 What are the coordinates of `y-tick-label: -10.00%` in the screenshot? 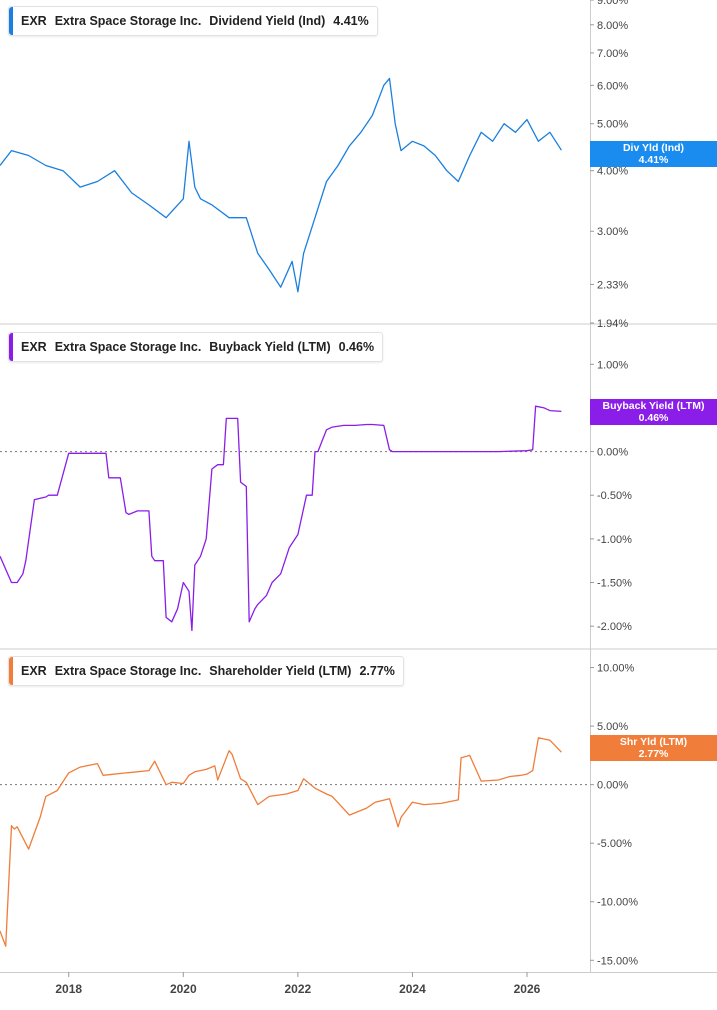 It's located at (617, 903).